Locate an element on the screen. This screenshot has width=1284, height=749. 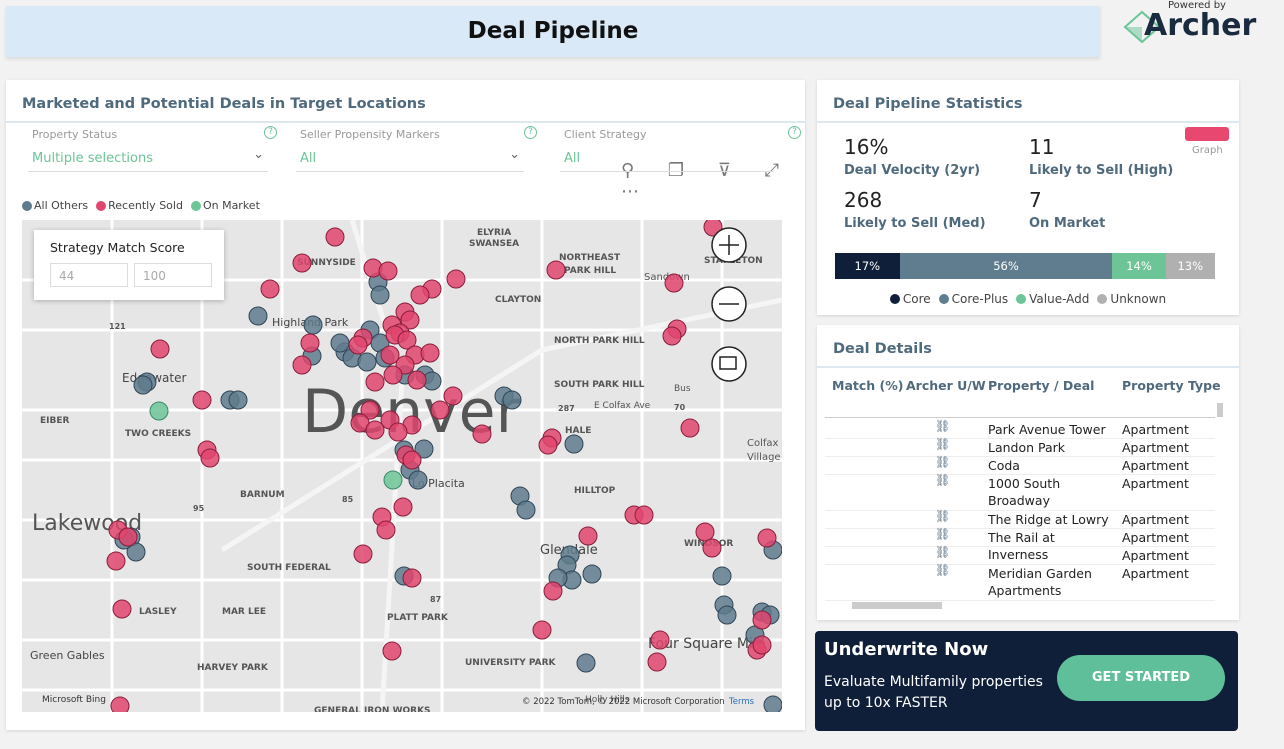
graph-toggle is located at coordinates (1207, 134).